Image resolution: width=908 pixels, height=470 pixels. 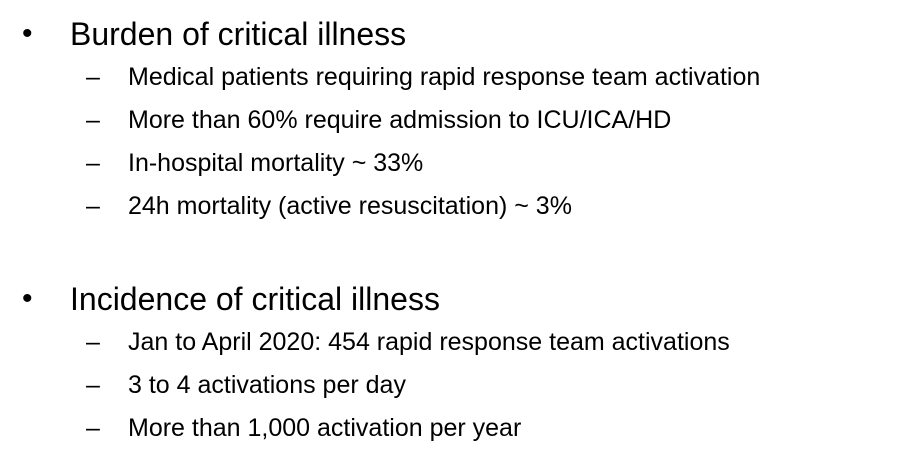 What do you see at coordinates (454, 299) in the screenshot?
I see `bullet-row: • Incidence of critical illness` at bounding box center [454, 299].